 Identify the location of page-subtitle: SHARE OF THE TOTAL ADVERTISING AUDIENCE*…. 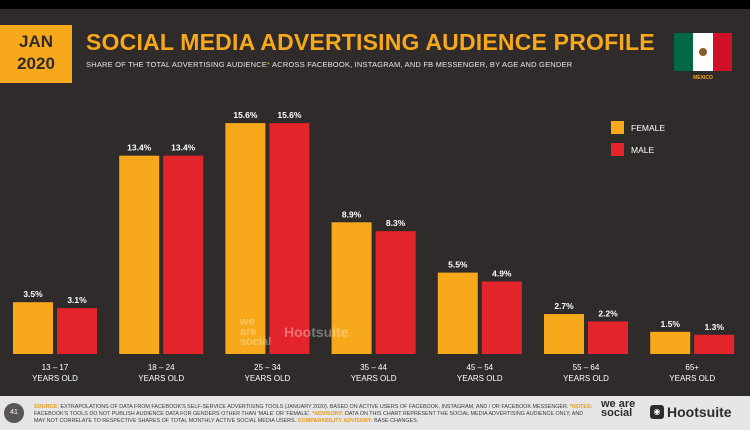
(329, 64).